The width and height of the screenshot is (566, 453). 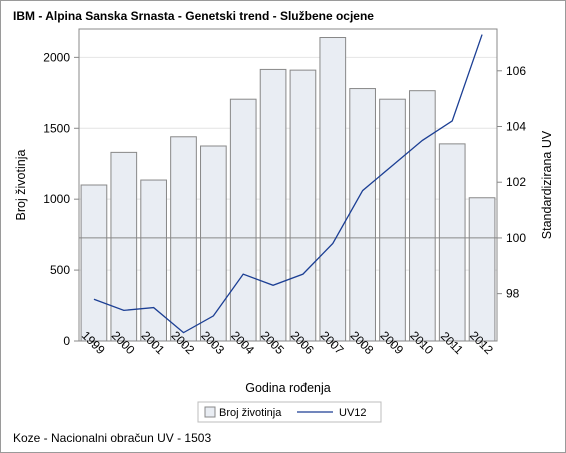 I want to click on y2-axis-title: Standardizirana UV, so click(x=547, y=184).